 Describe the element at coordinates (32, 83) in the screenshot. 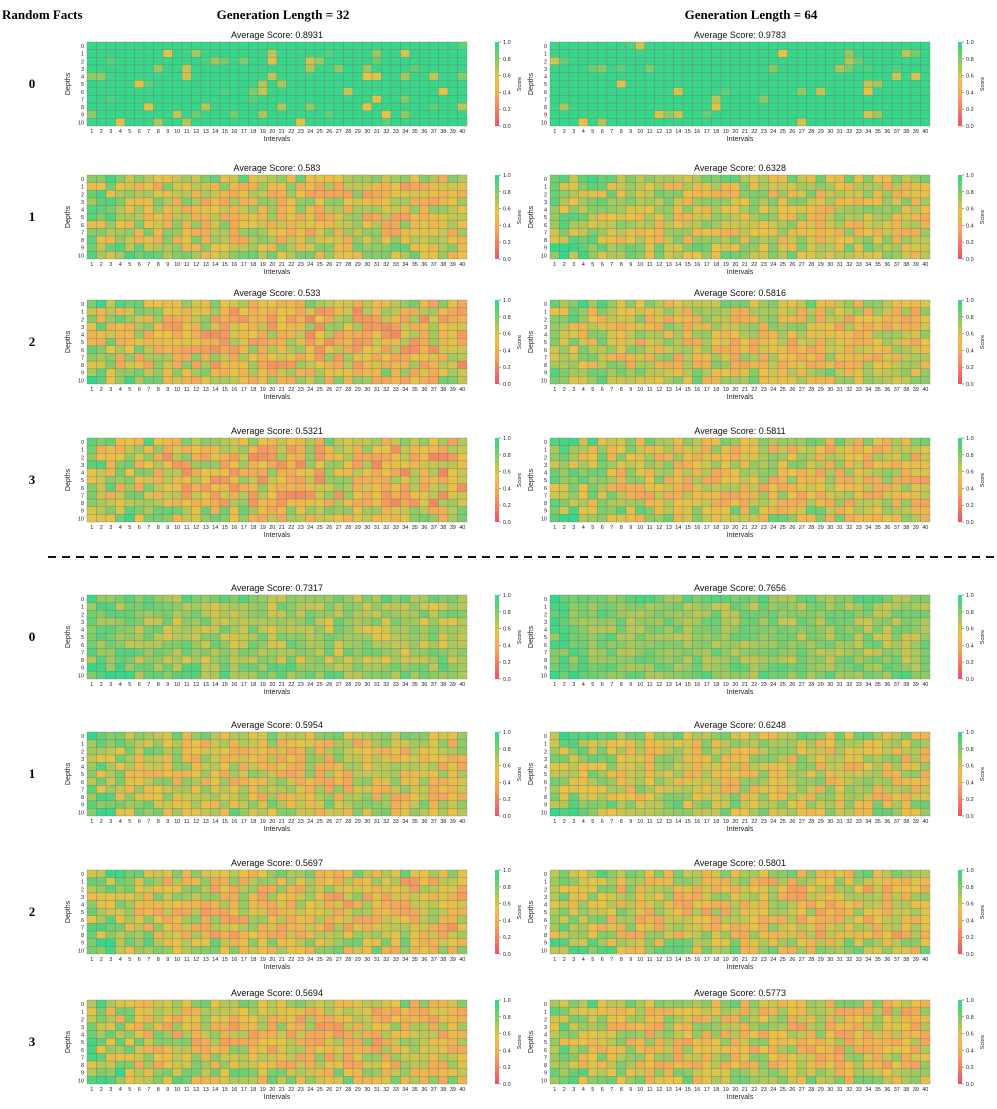

I see `row-label: 0` at that location.